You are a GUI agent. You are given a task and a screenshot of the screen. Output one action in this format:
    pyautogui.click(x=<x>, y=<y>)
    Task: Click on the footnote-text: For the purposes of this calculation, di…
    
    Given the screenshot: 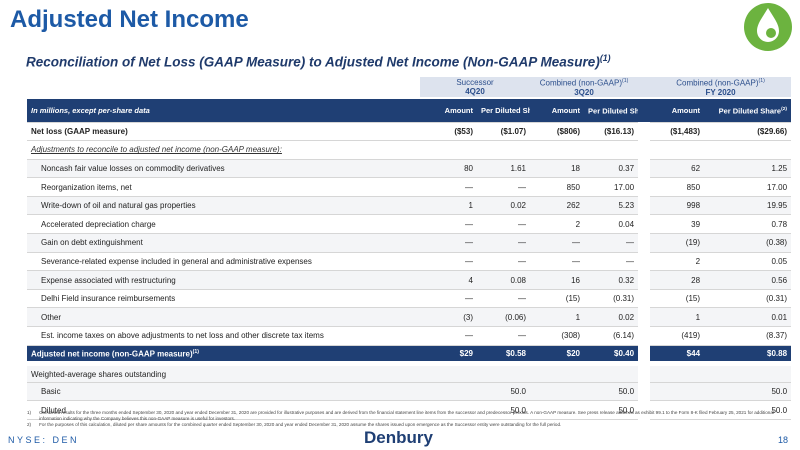 What is the action you would take?
    pyautogui.click(x=300, y=424)
    